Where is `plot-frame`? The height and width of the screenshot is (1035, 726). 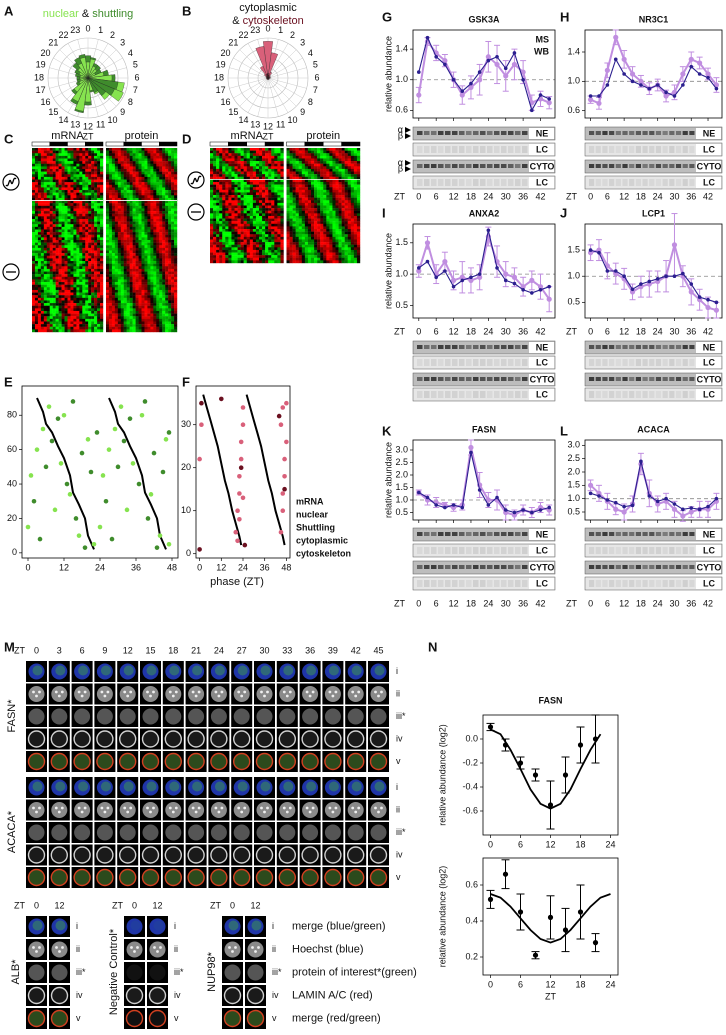
plot-frame is located at coordinates (484, 74).